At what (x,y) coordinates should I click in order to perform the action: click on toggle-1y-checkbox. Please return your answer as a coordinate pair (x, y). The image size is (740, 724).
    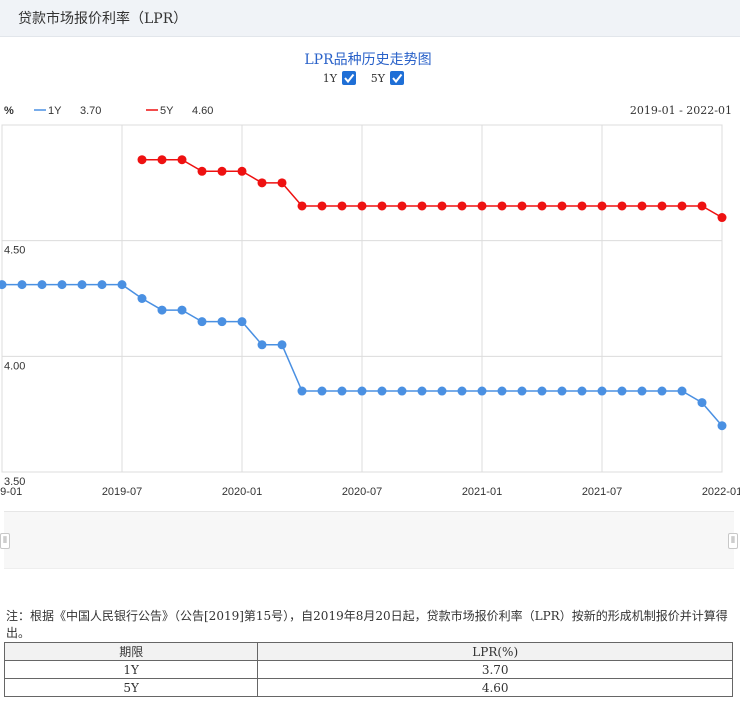
    Looking at the image, I should click on (349, 78).